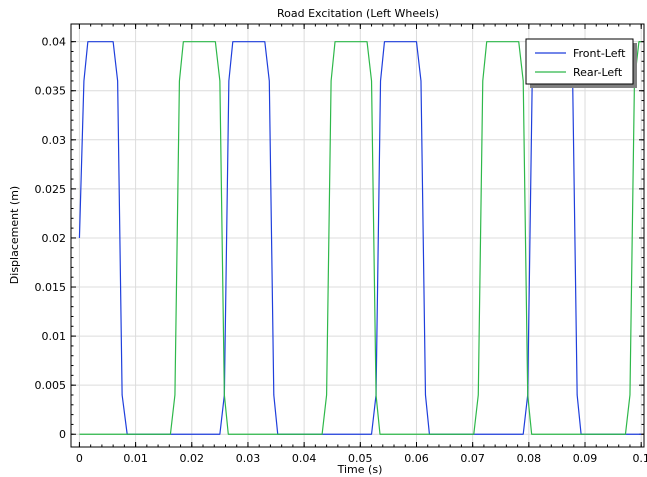 The height and width of the screenshot is (477, 647). I want to click on y-tick-label: 0.03, so click(54, 140).